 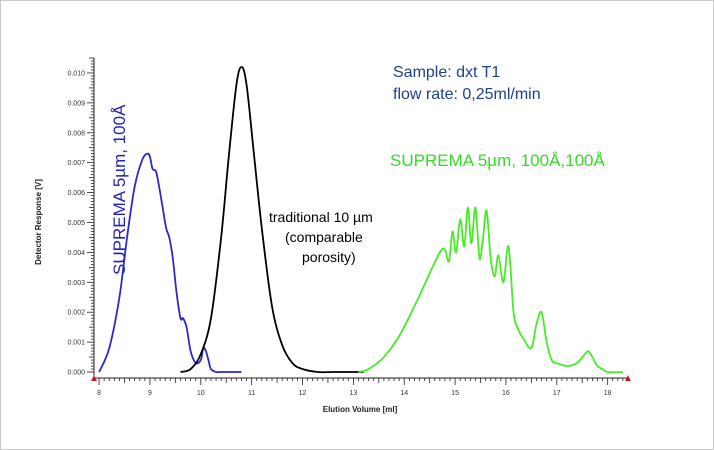 What do you see at coordinates (404, 393) in the screenshot?
I see `x-tick-label: 14` at bounding box center [404, 393].